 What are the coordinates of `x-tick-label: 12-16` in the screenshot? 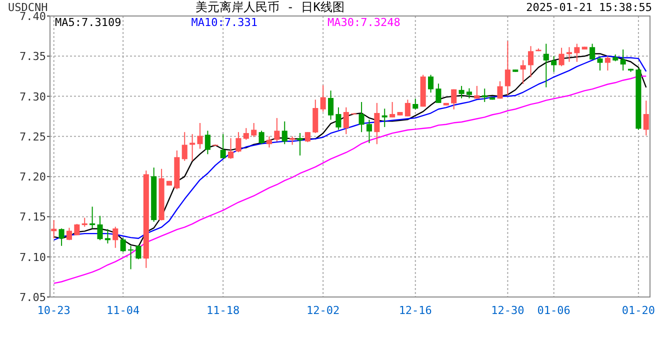 It's located at (415, 310).